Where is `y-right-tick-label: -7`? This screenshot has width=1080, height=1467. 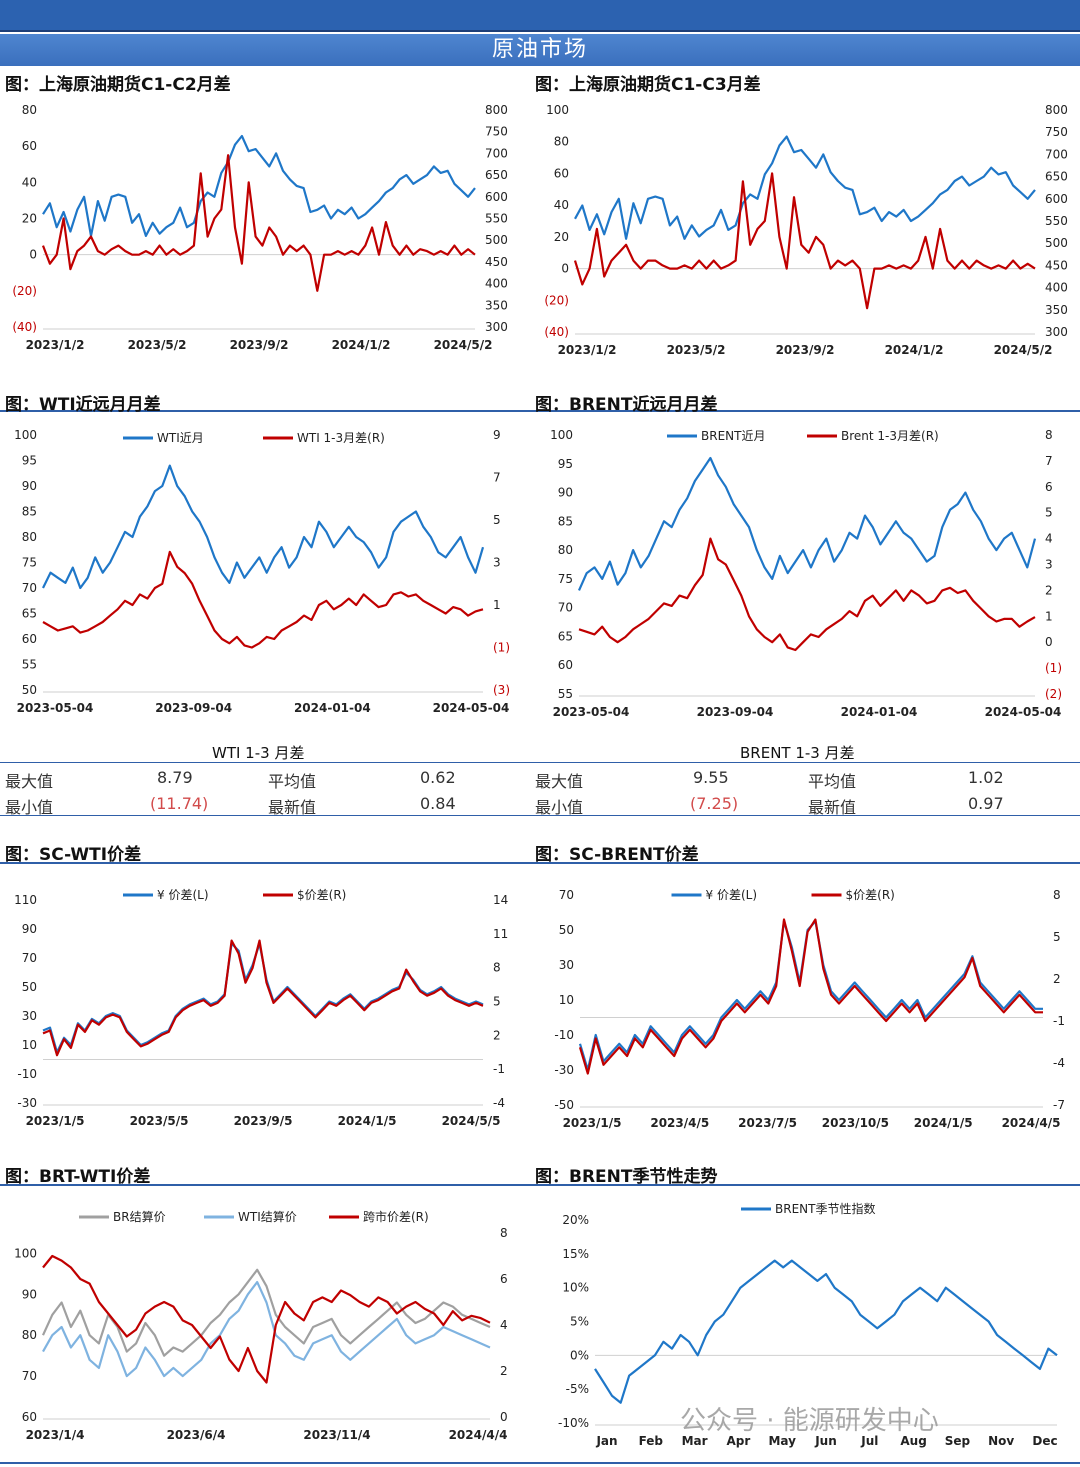
y-right-tick-label: -7 is located at coordinates (1059, 1105).